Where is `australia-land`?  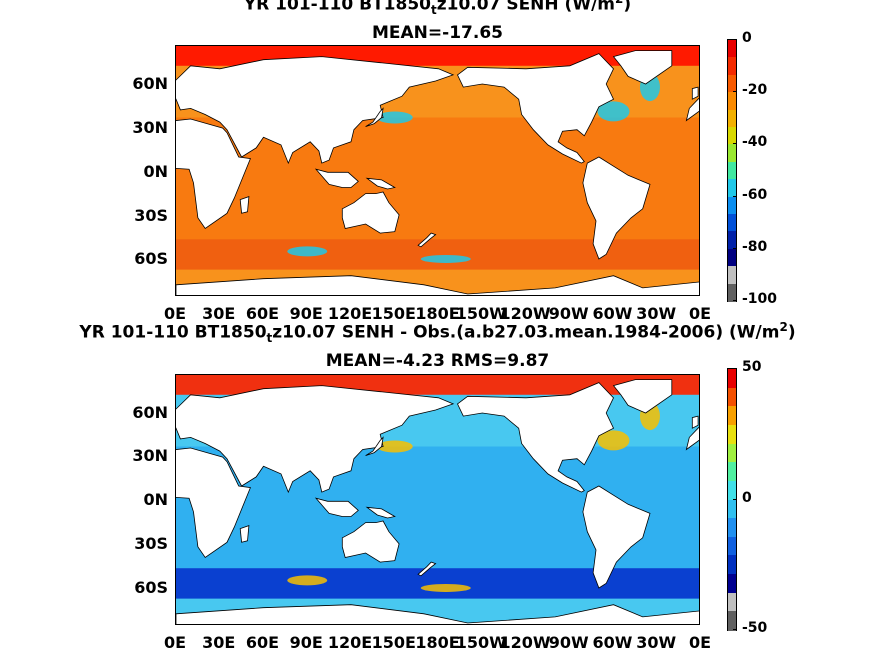 australia-land is located at coordinates (370, 541).